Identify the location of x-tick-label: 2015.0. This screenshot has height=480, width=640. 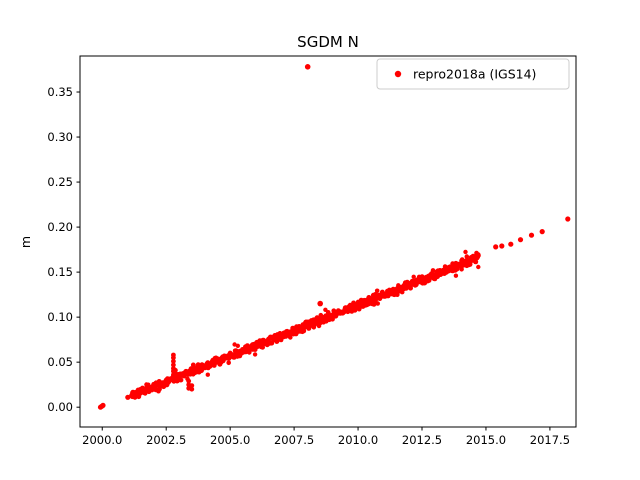
(486, 440).